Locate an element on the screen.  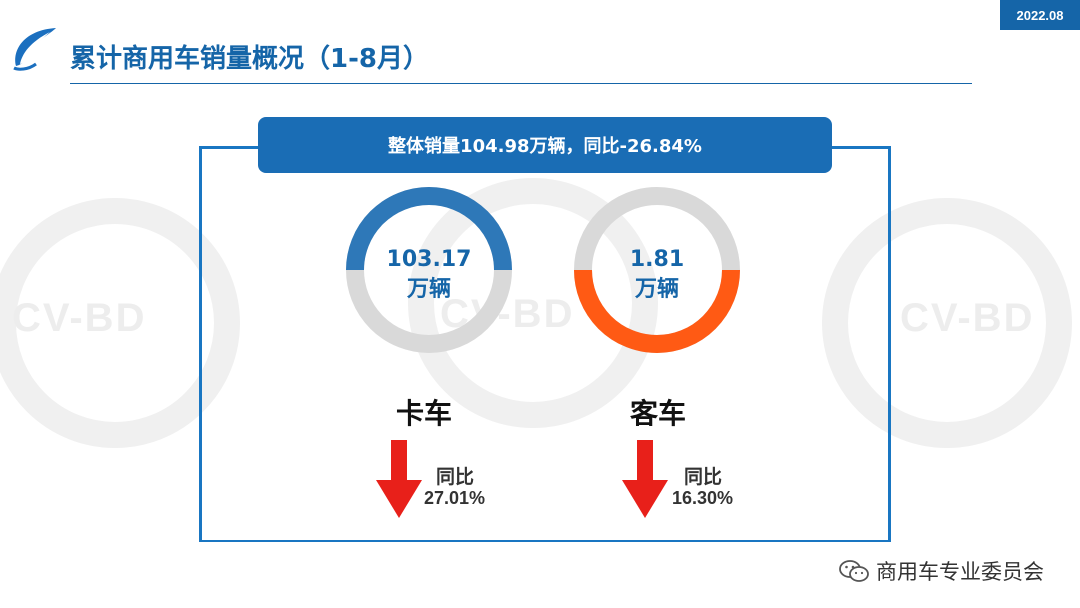
category-label-truck: 卡车 is located at coordinates (424, 413).